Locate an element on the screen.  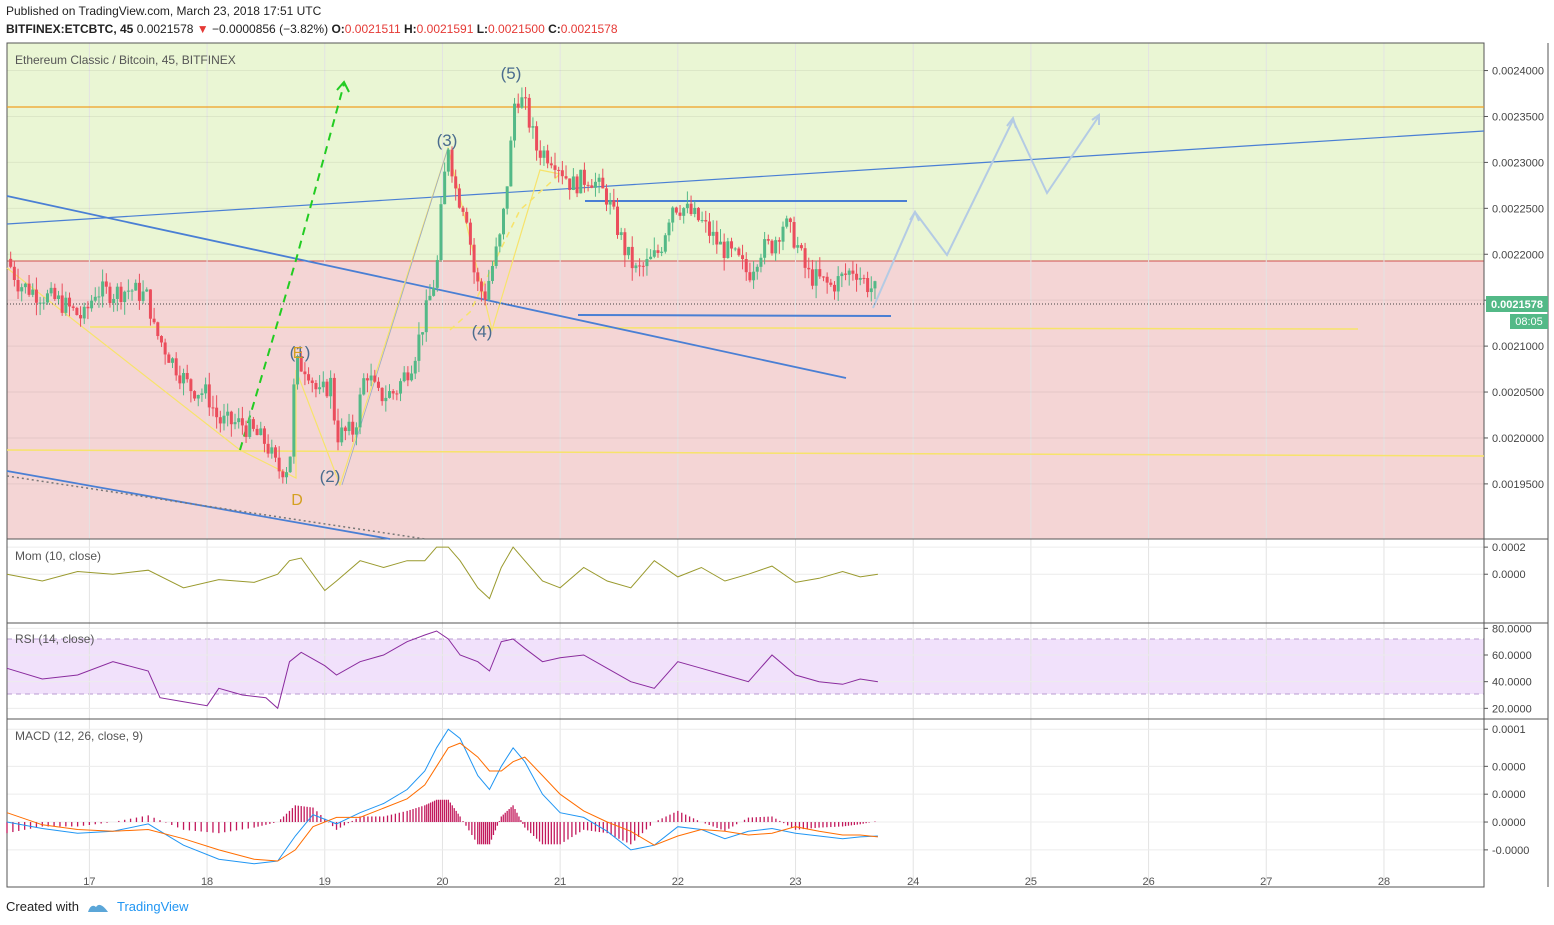
down-arrow-icon: ▼ is located at coordinates (202, 29).